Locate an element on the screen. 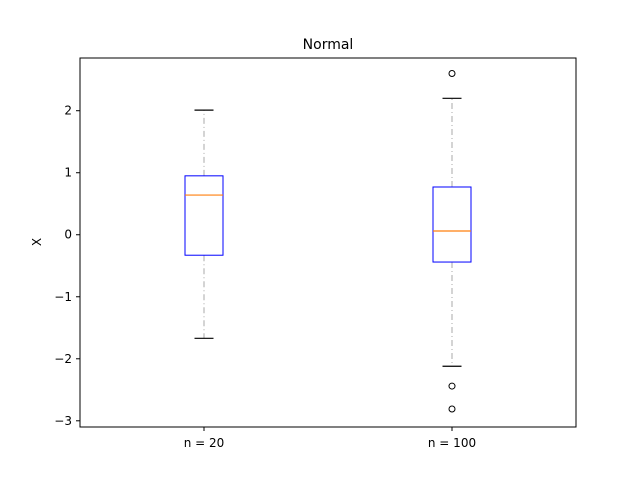 This screenshot has width=640, height=480. x-tick-label: n = 20 is located at coordinates (204, 443).